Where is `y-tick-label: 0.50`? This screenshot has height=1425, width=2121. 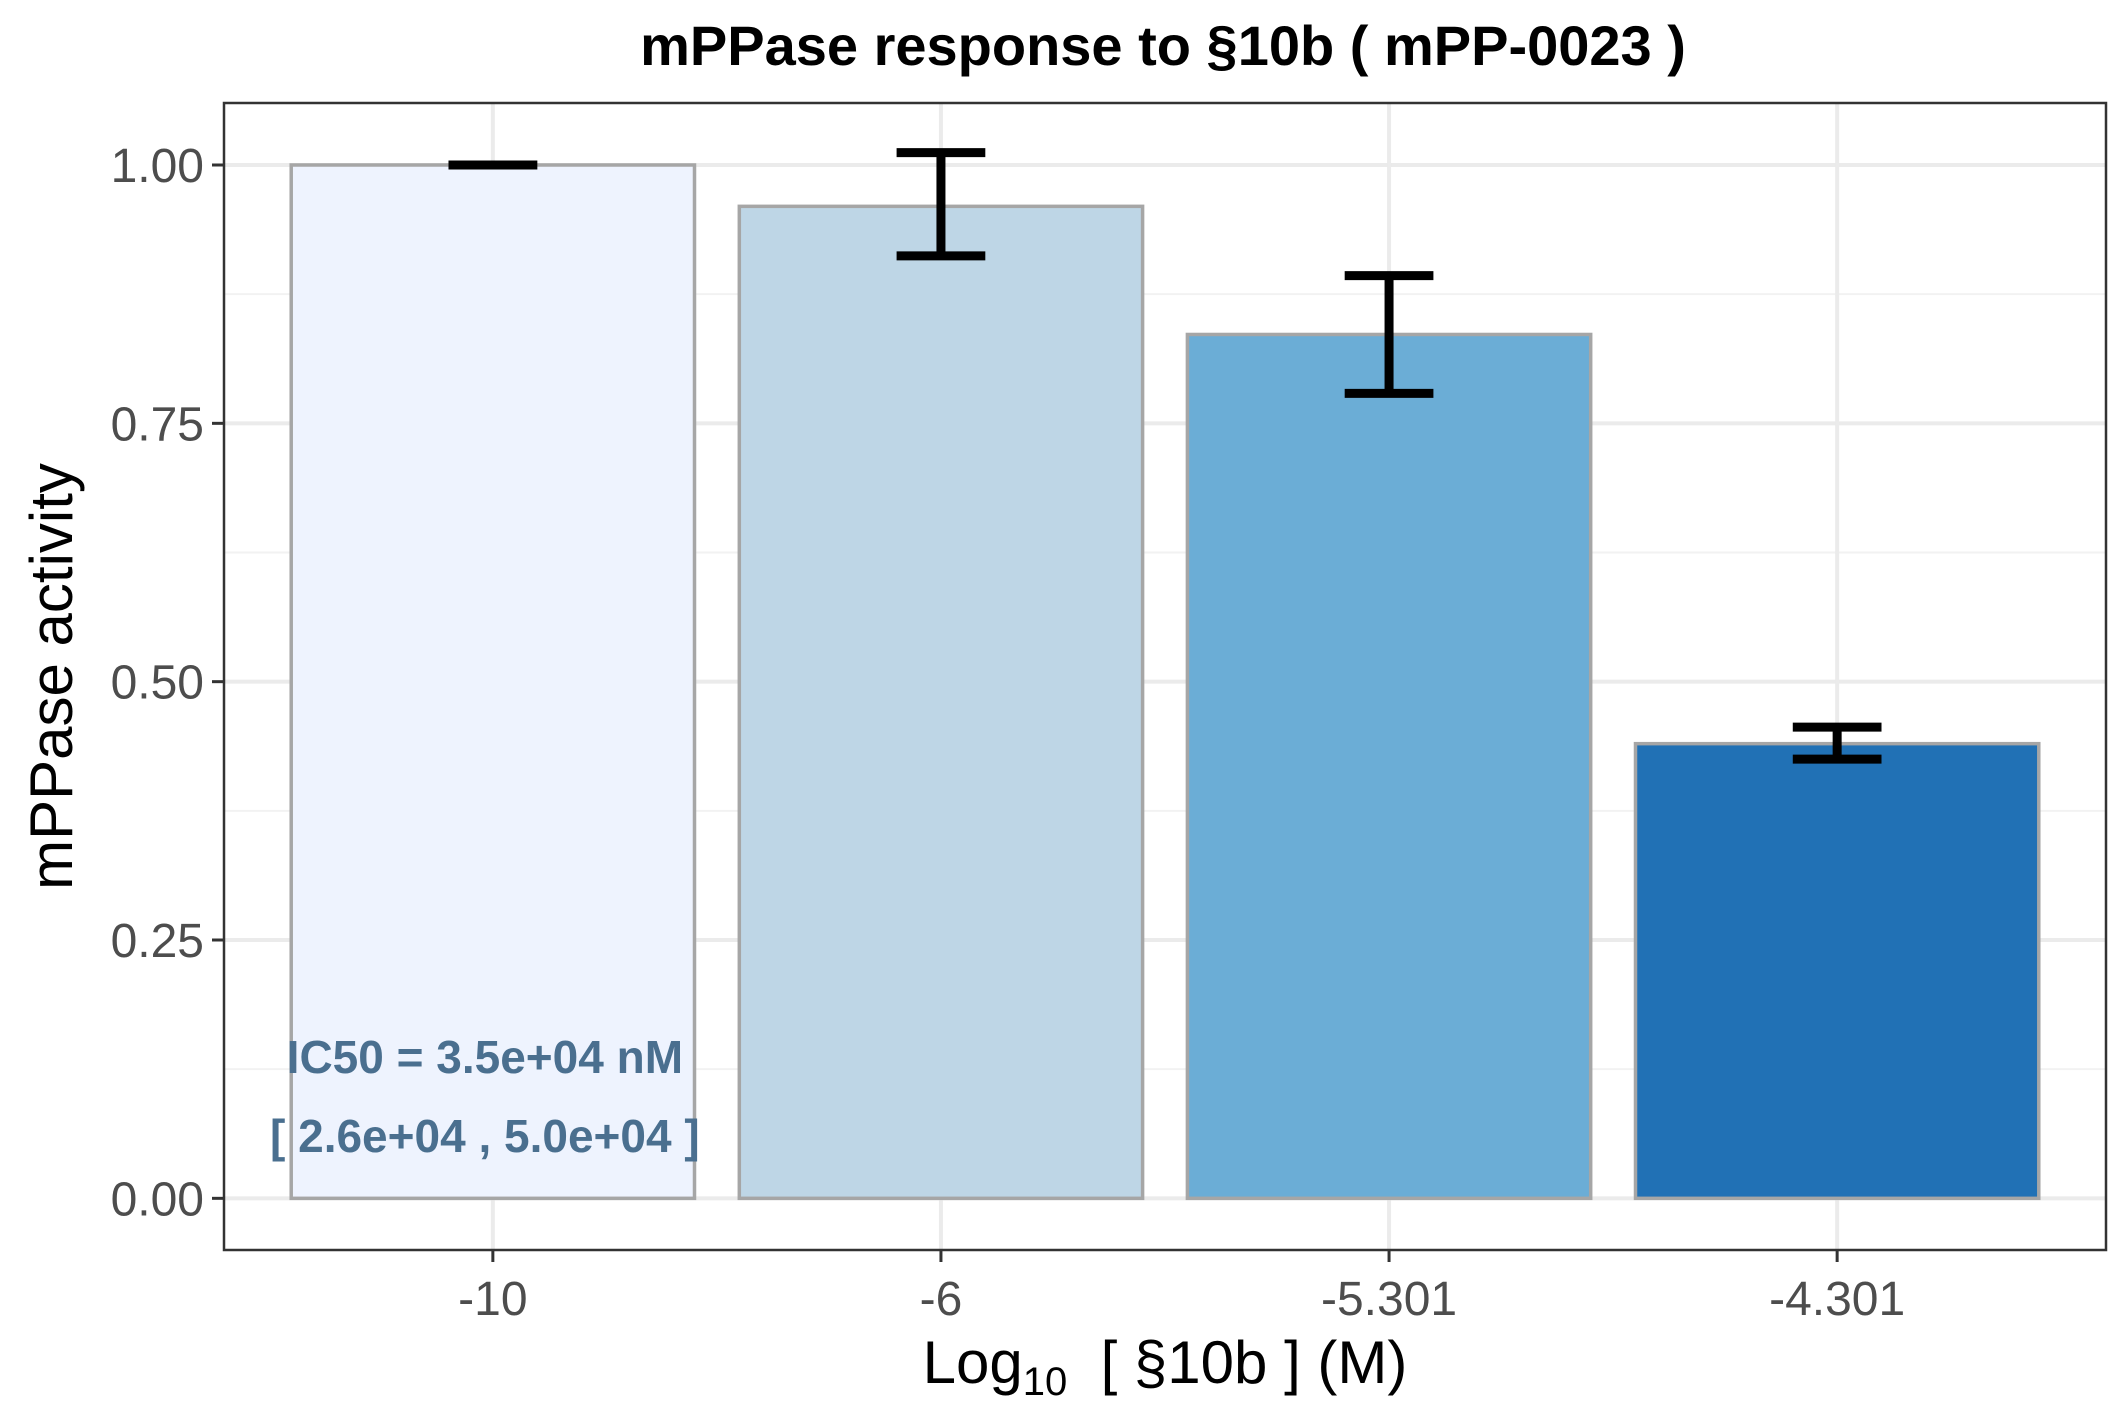 y-tick-label: 0.50 is located at coordinates (157, 683).